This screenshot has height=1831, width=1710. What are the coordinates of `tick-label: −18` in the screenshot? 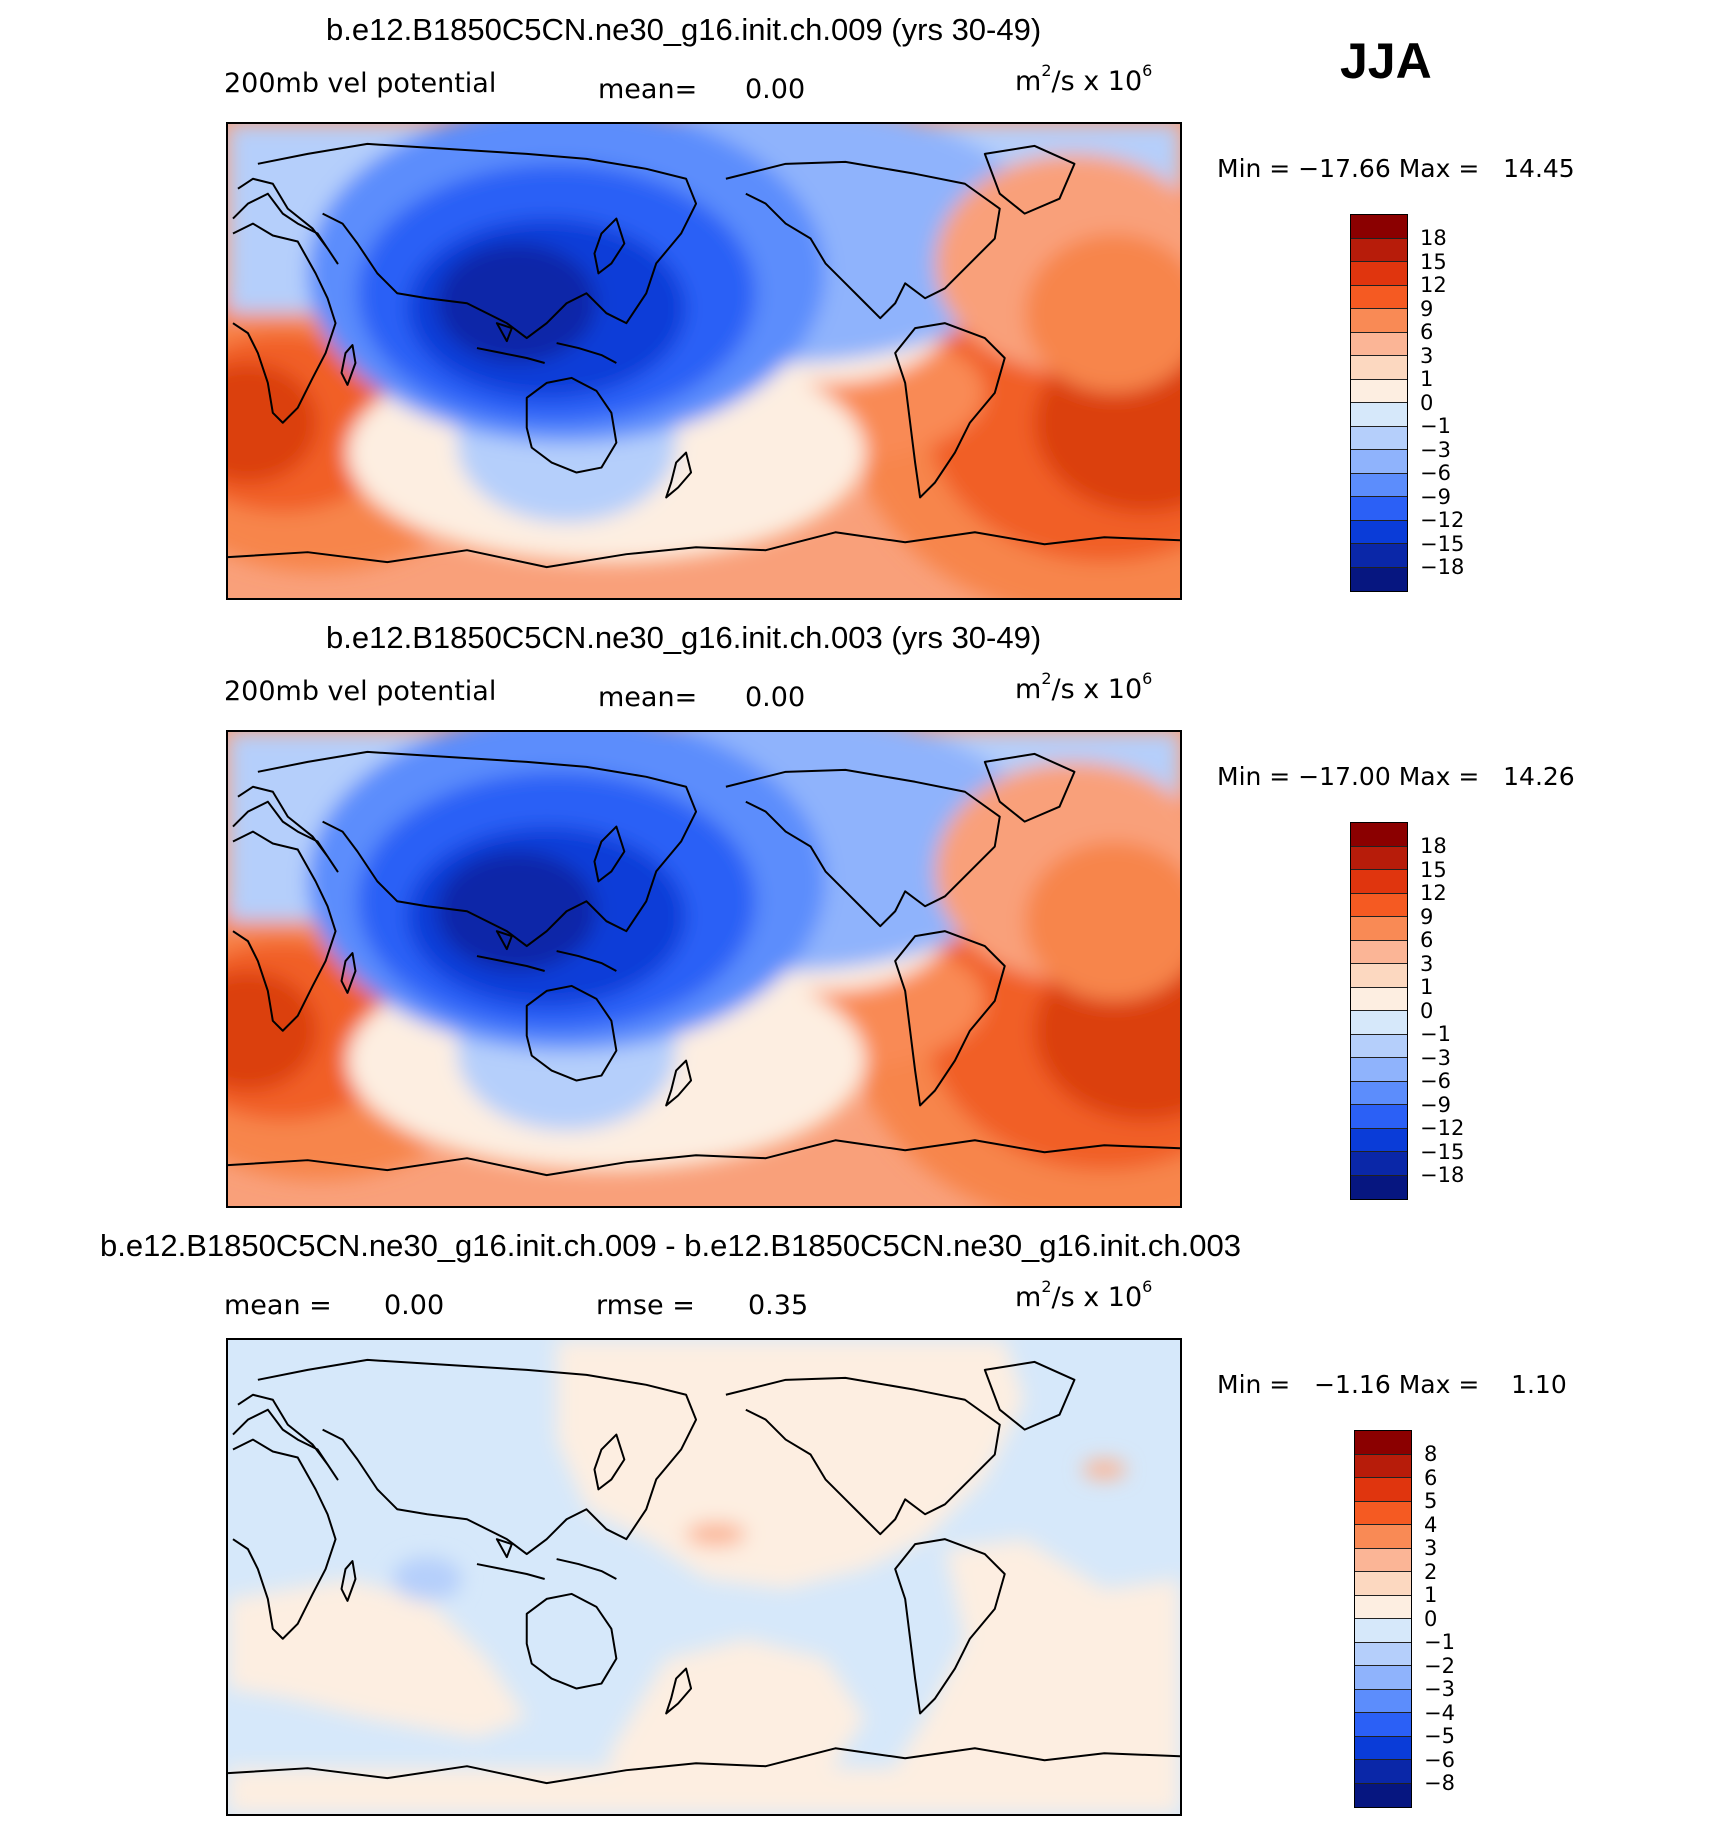 It's located at (1442, 1175).